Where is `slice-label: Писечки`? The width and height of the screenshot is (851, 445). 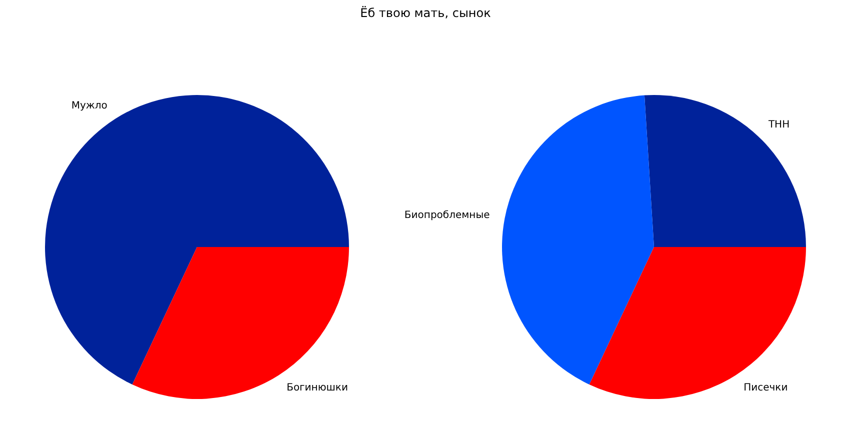
slice-label: Писечки is located at coordinates (766, 388).